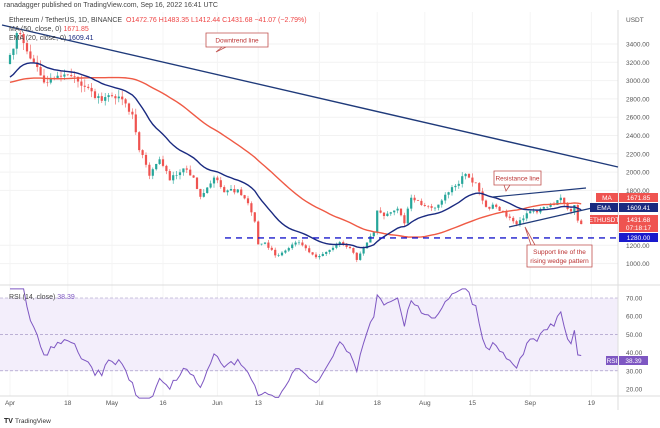  I want to click on rsi-legend-value: 38.39, so click(66, 297).